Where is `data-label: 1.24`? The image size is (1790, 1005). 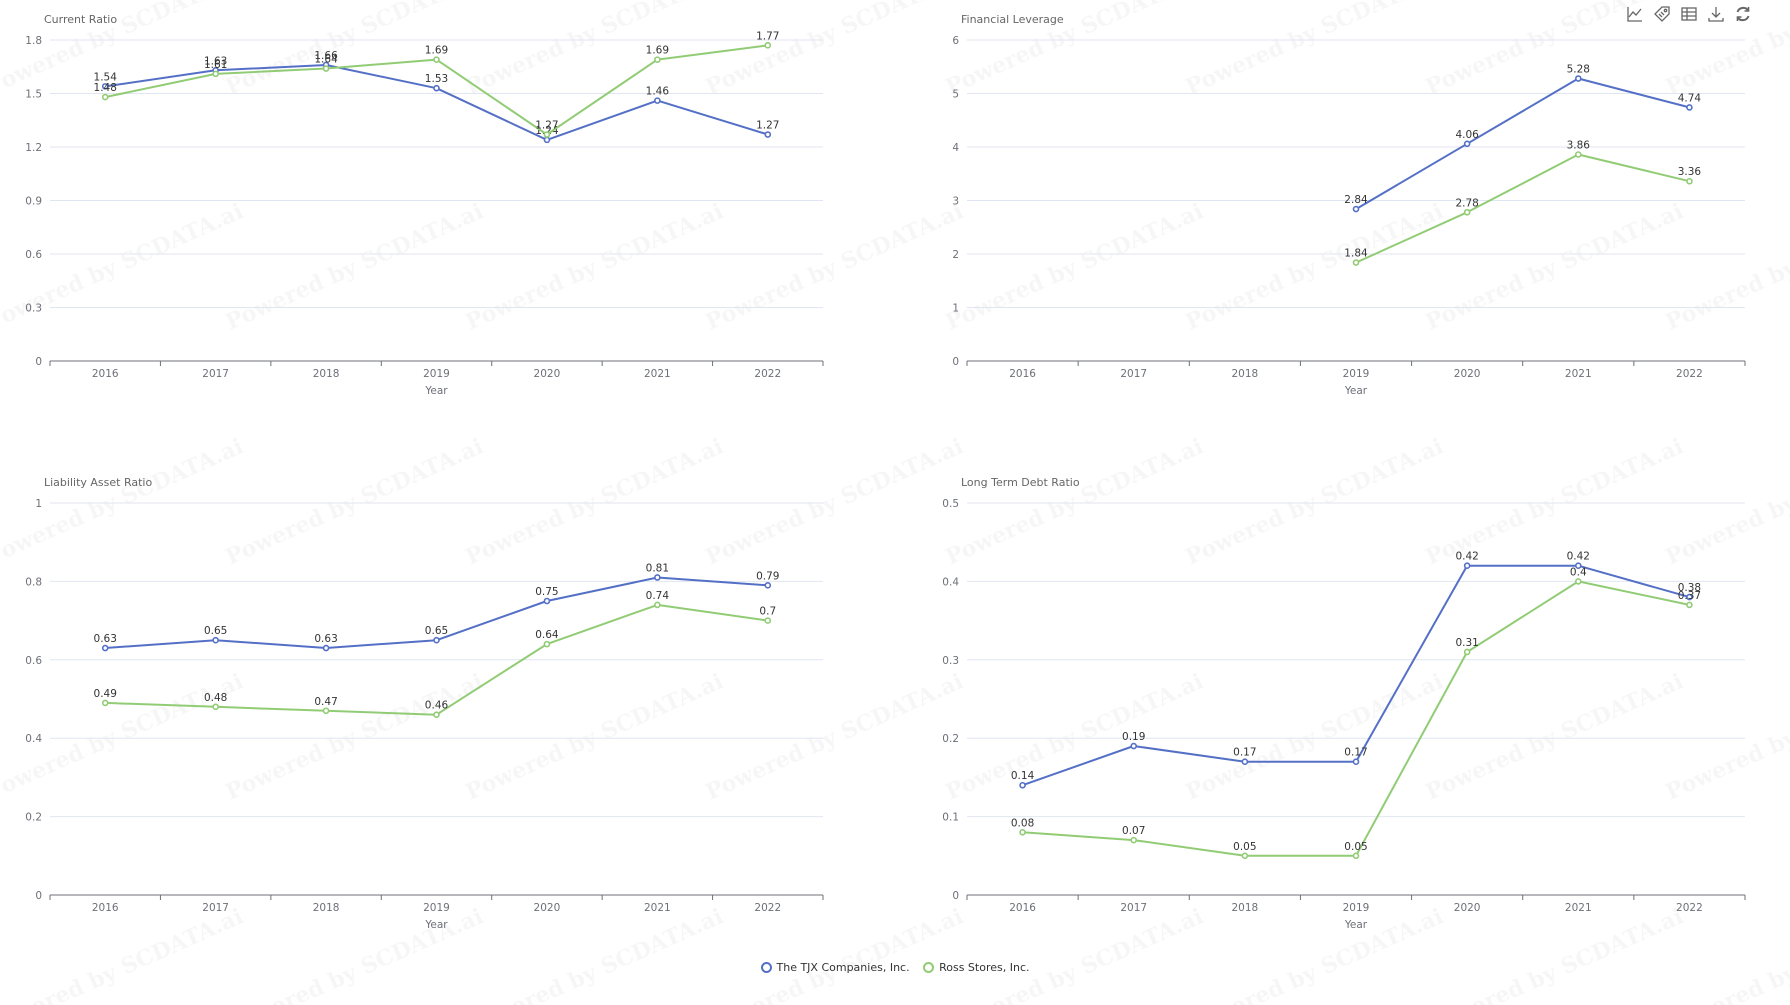 data-label: 1.24 is located at coordinates (547, 131).